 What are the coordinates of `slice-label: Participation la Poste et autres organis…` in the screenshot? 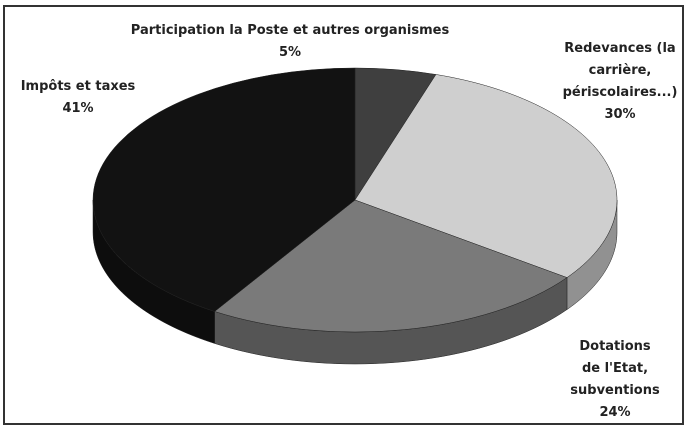 It's located at (290, 42).